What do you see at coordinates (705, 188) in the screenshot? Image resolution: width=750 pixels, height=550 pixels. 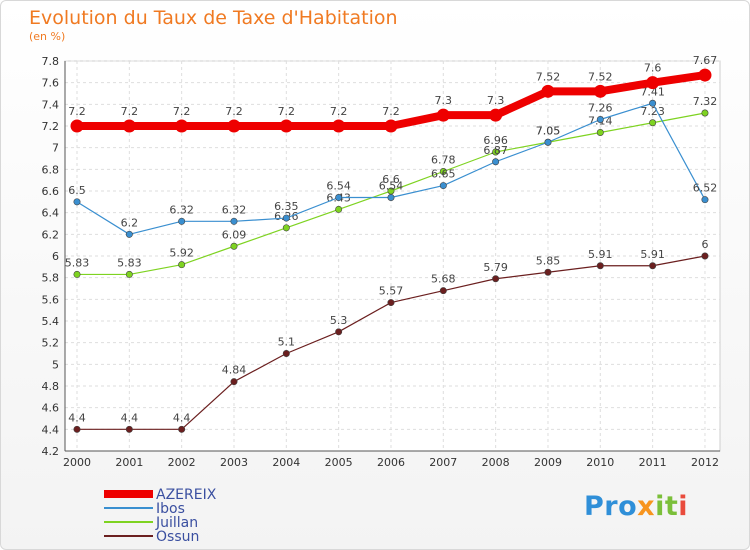 I see `data-label: 6.52` at bounding box center [705, 188].